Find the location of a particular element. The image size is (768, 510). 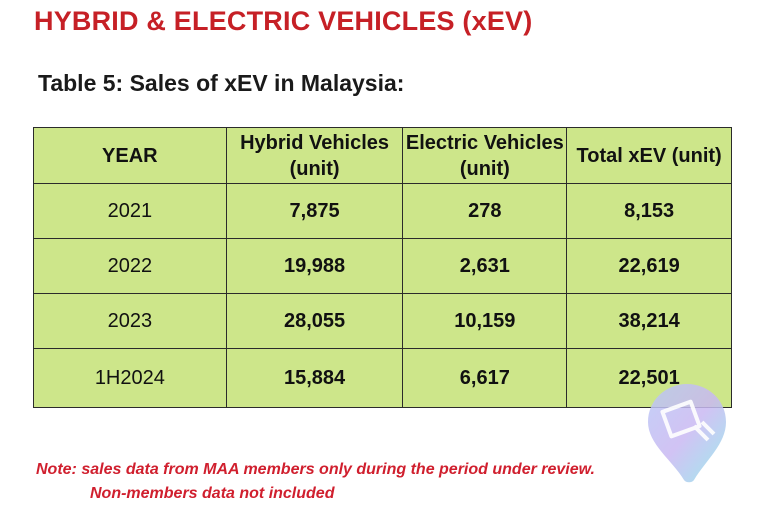

table-row: 2021 7,875 278 8,153 is located at coordinates (382, 211).